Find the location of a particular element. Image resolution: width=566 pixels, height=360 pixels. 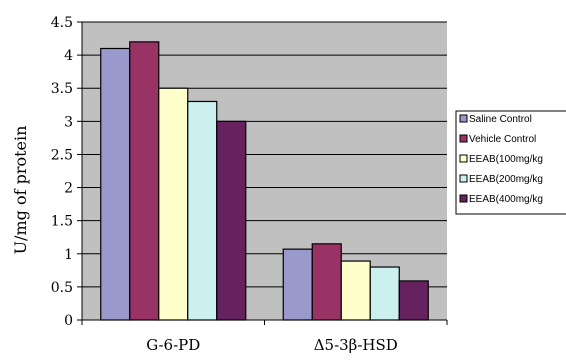

y-tick-labels: 0 0.5 1 1.5 2 2.5 3 3.5 4 4.5 is located at coordinates (62, 172).